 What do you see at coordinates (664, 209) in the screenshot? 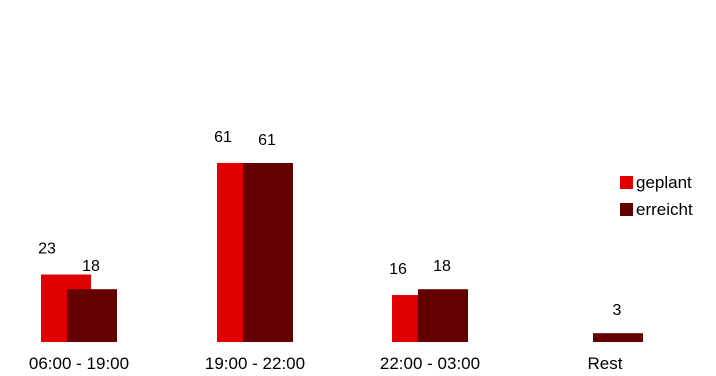
I see `legend-label-erreicht: erreicht` at bounding box center [664, 209].